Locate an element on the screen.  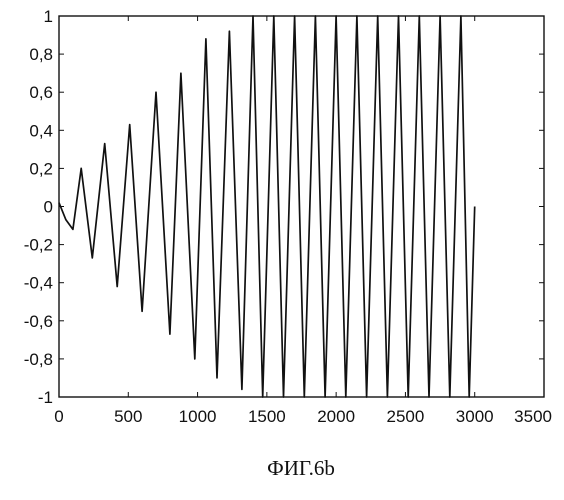
y-tick-label: 0,6 is located at coordinates (41, 92).